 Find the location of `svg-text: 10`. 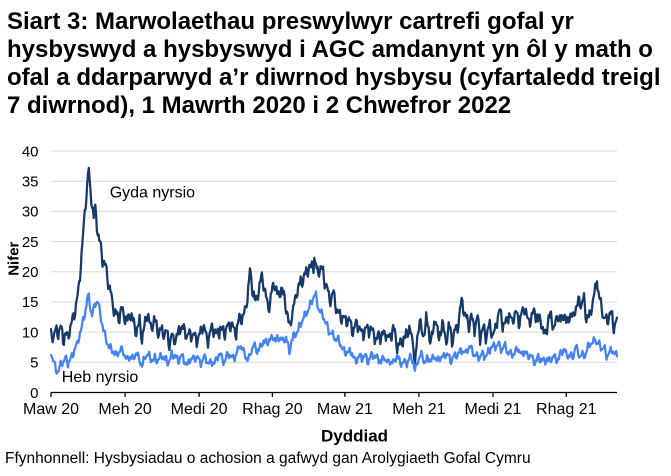

svg-text: 10 is located at coordinates (30, 332).